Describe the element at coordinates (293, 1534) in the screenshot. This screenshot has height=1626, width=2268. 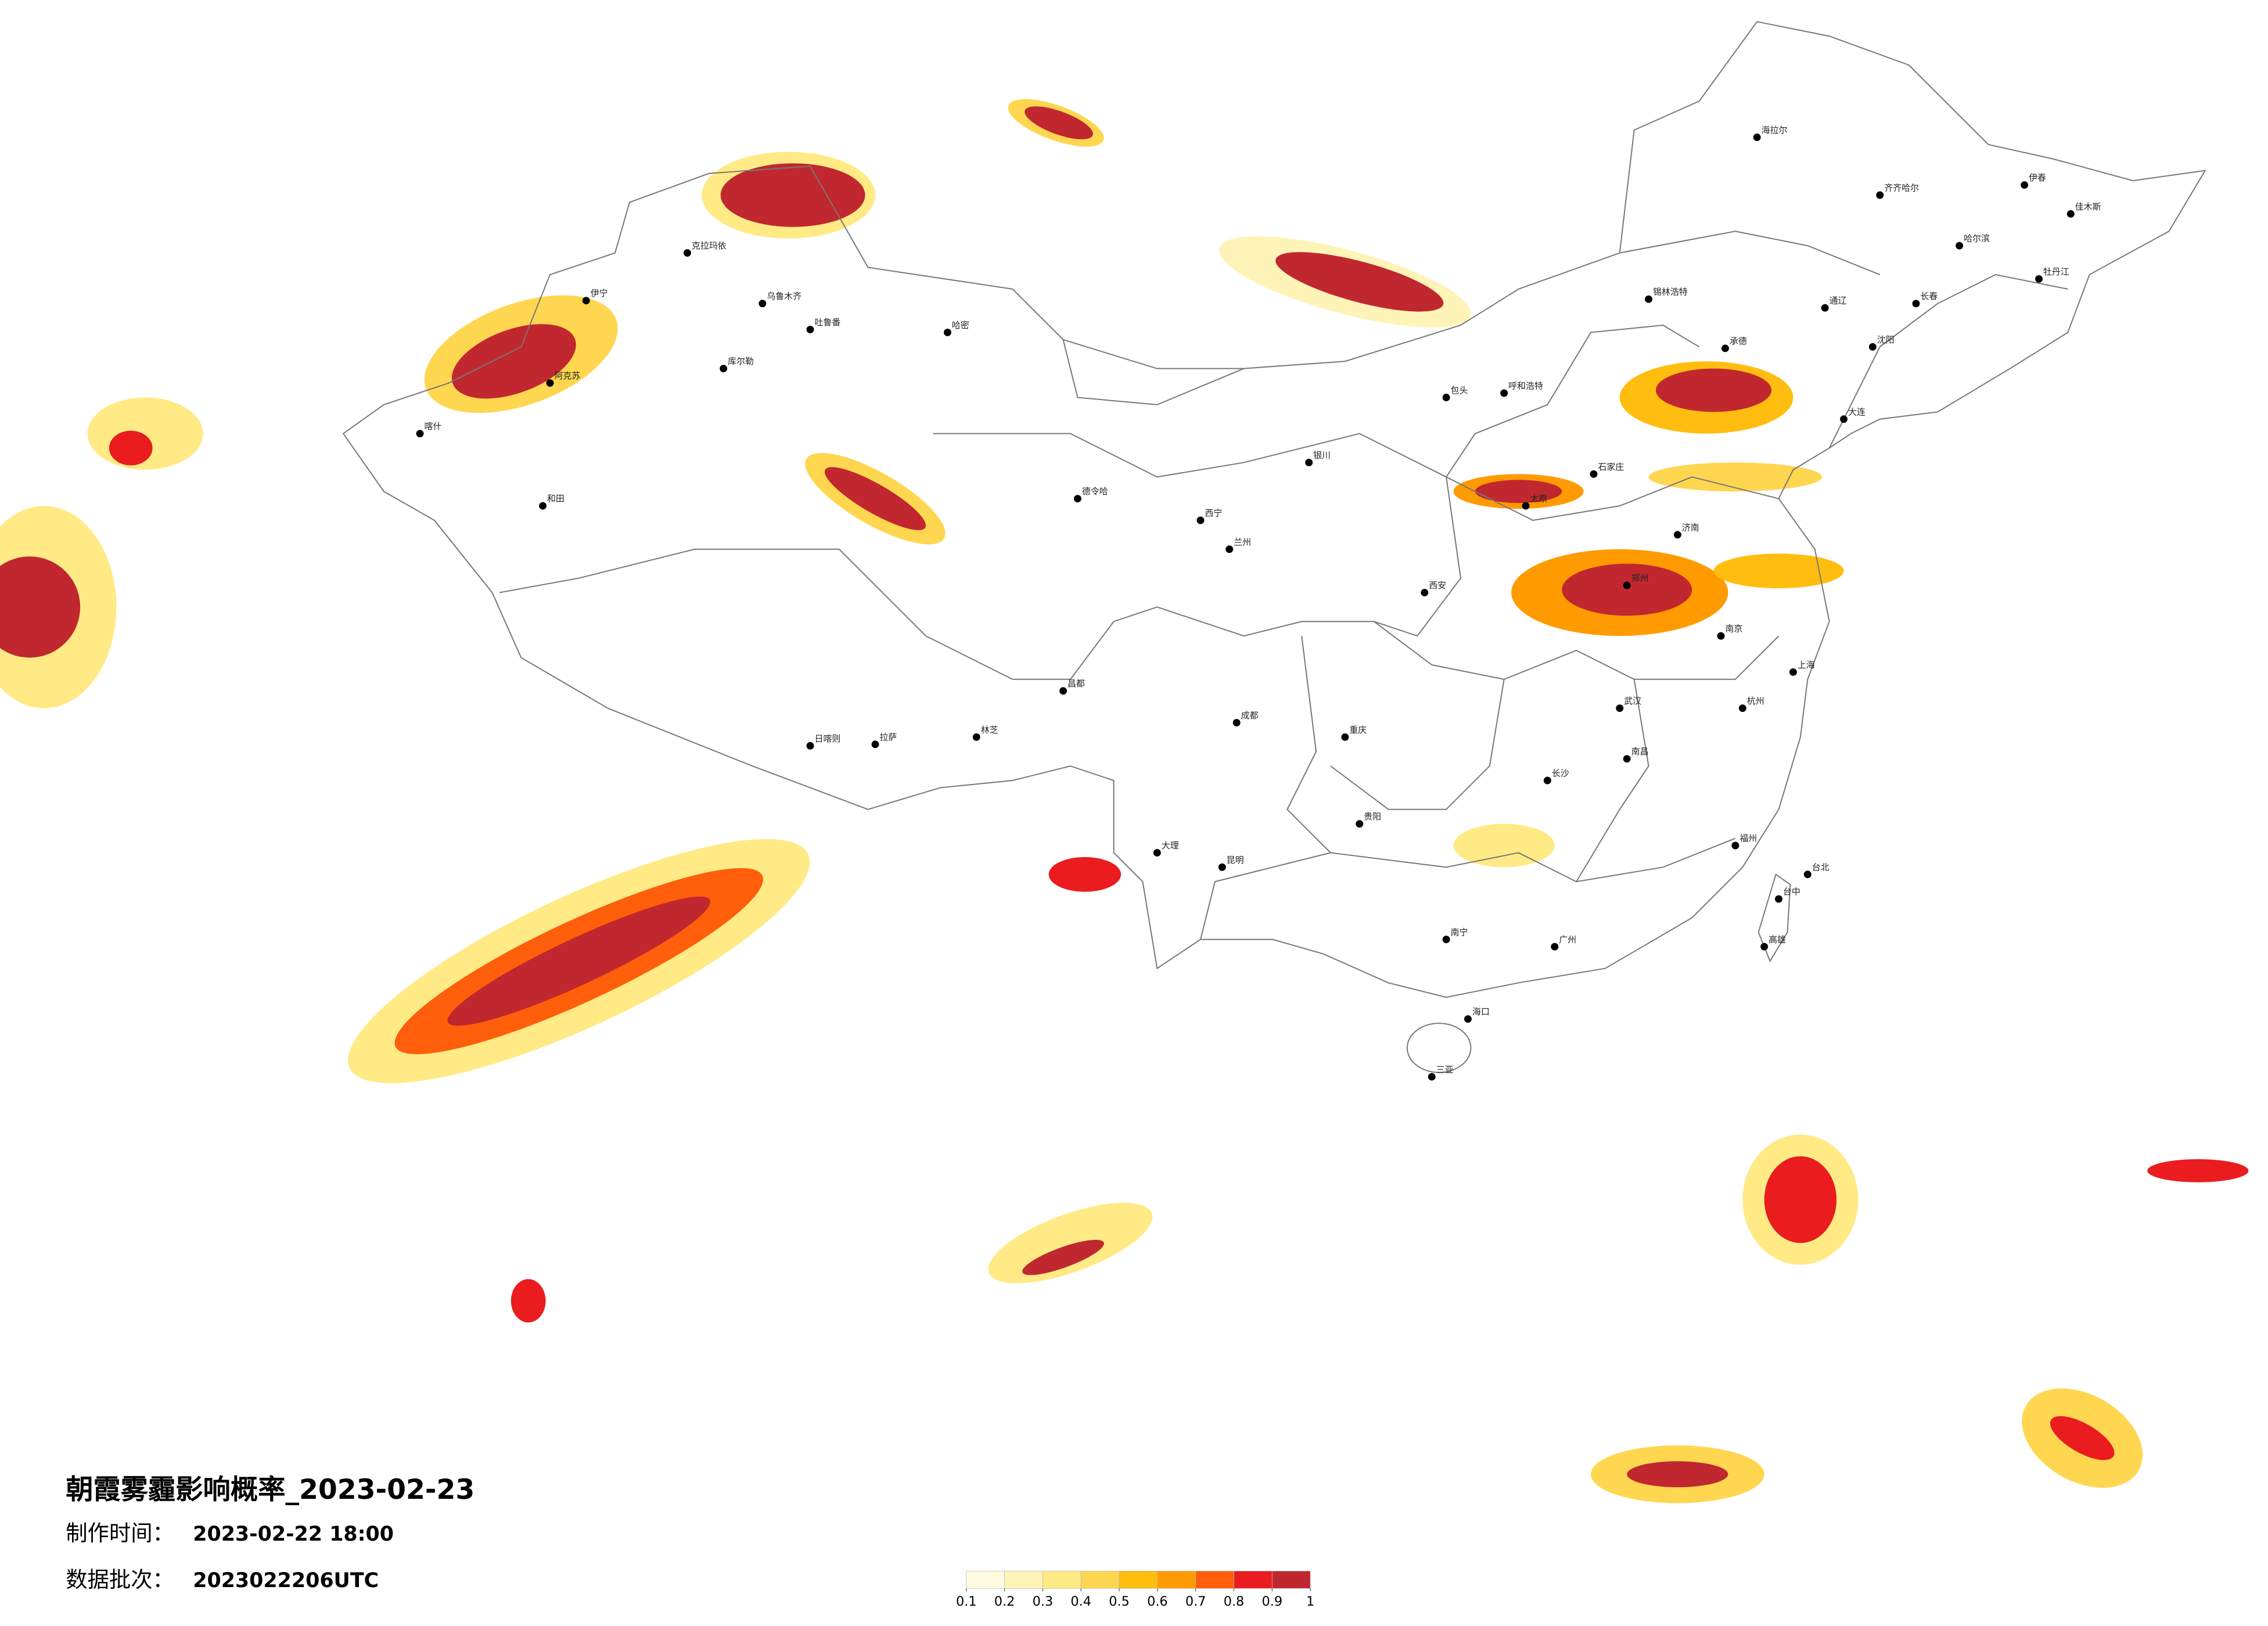
I see `production-time: 2023-02-22 18:00` at that location.